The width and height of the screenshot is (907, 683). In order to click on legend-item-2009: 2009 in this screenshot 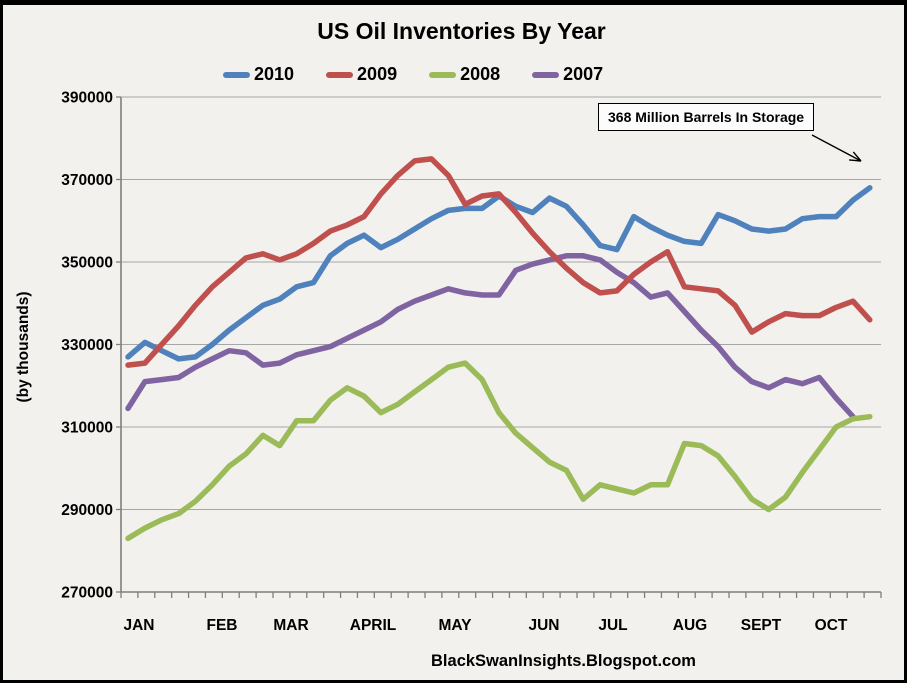, I will do `click(361, 74)`.